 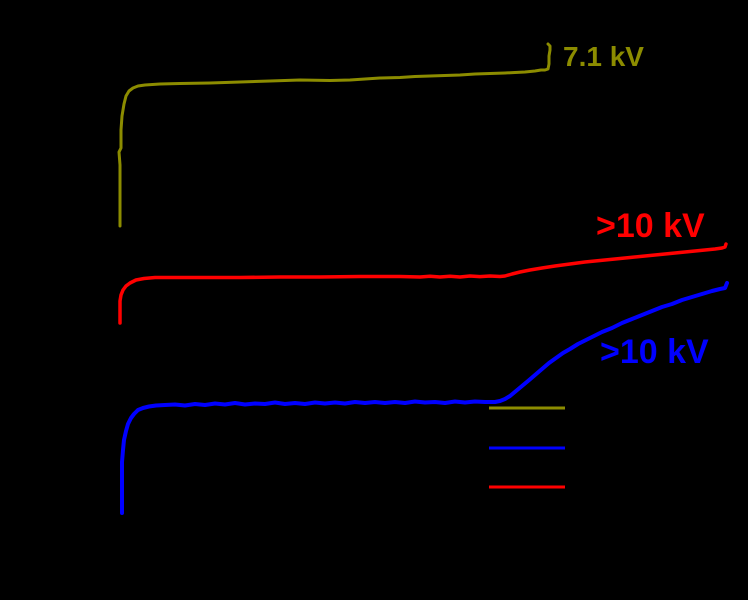 What do you see at coordinates (423, 283) in the screenshot?
I see `curve-gt10kV-red` at bounding box center [423, 283].